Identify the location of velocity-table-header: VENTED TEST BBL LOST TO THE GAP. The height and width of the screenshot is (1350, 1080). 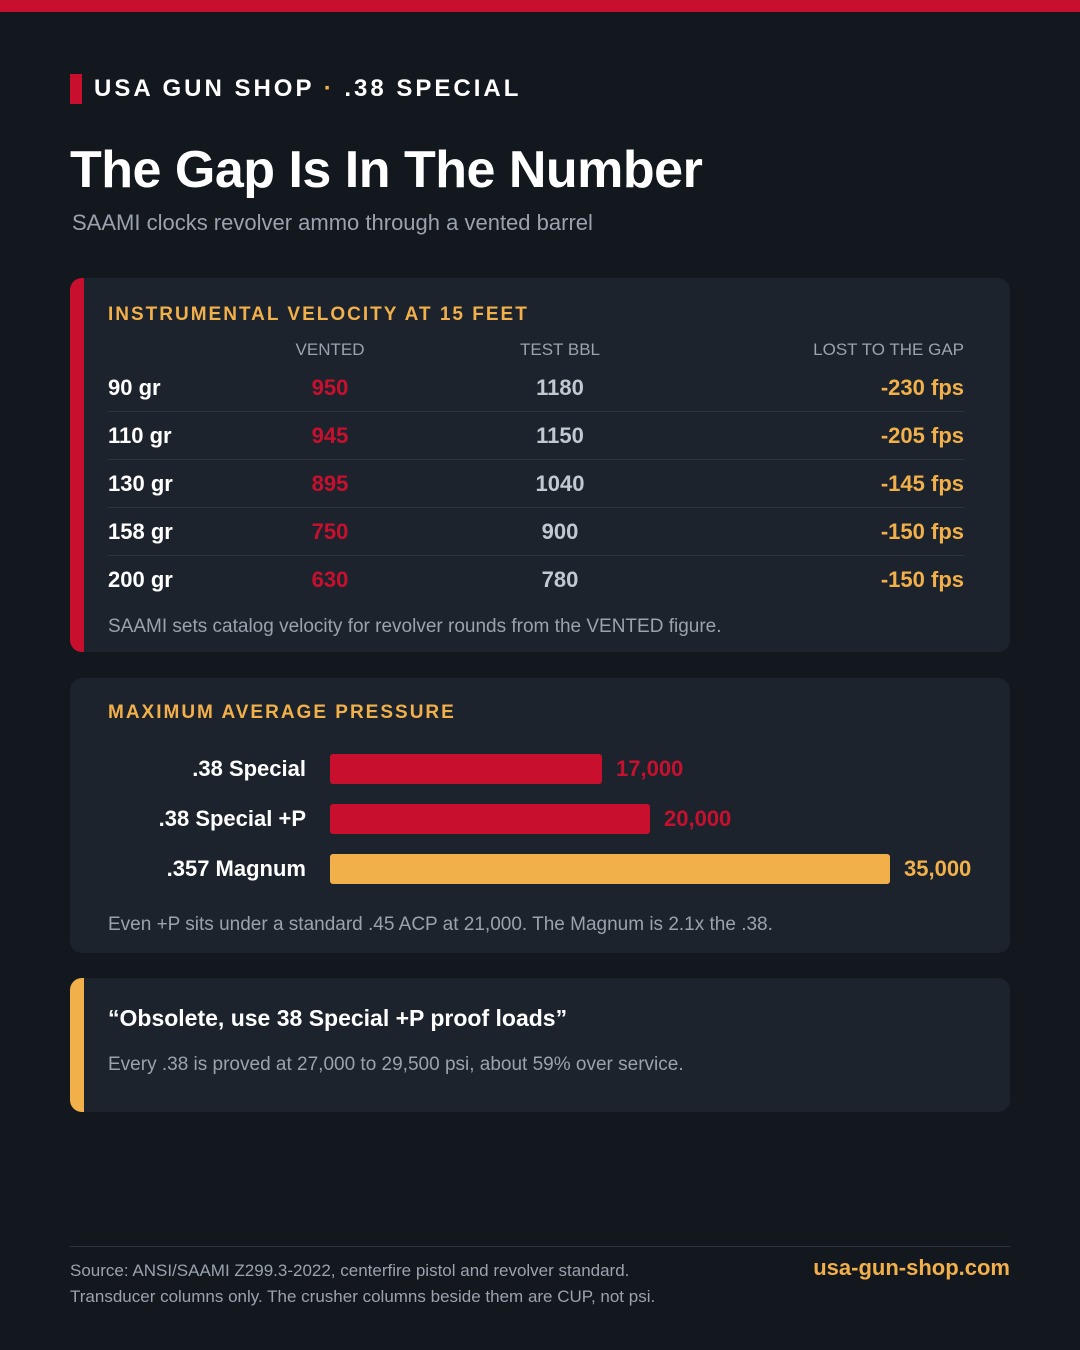
(540, 351).